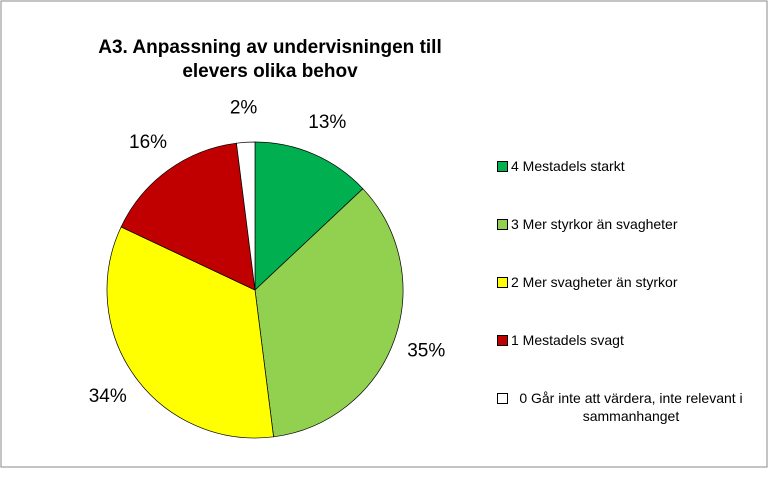  What do you see at coordinates (327, 122) in the screenshot?
I see `data-label: 13%` at bounding box center [327, 122].